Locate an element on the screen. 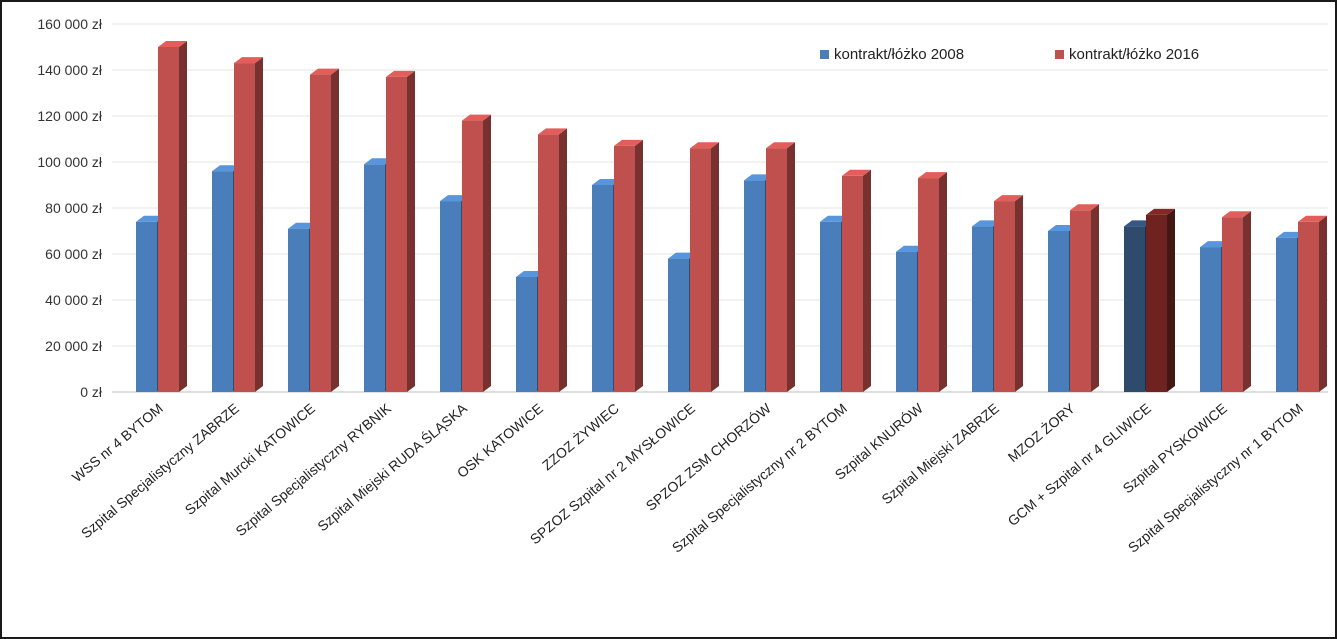  x-tick-label: SPZOZ ZSM CHORZÓW is located at coordinates (709, 457).